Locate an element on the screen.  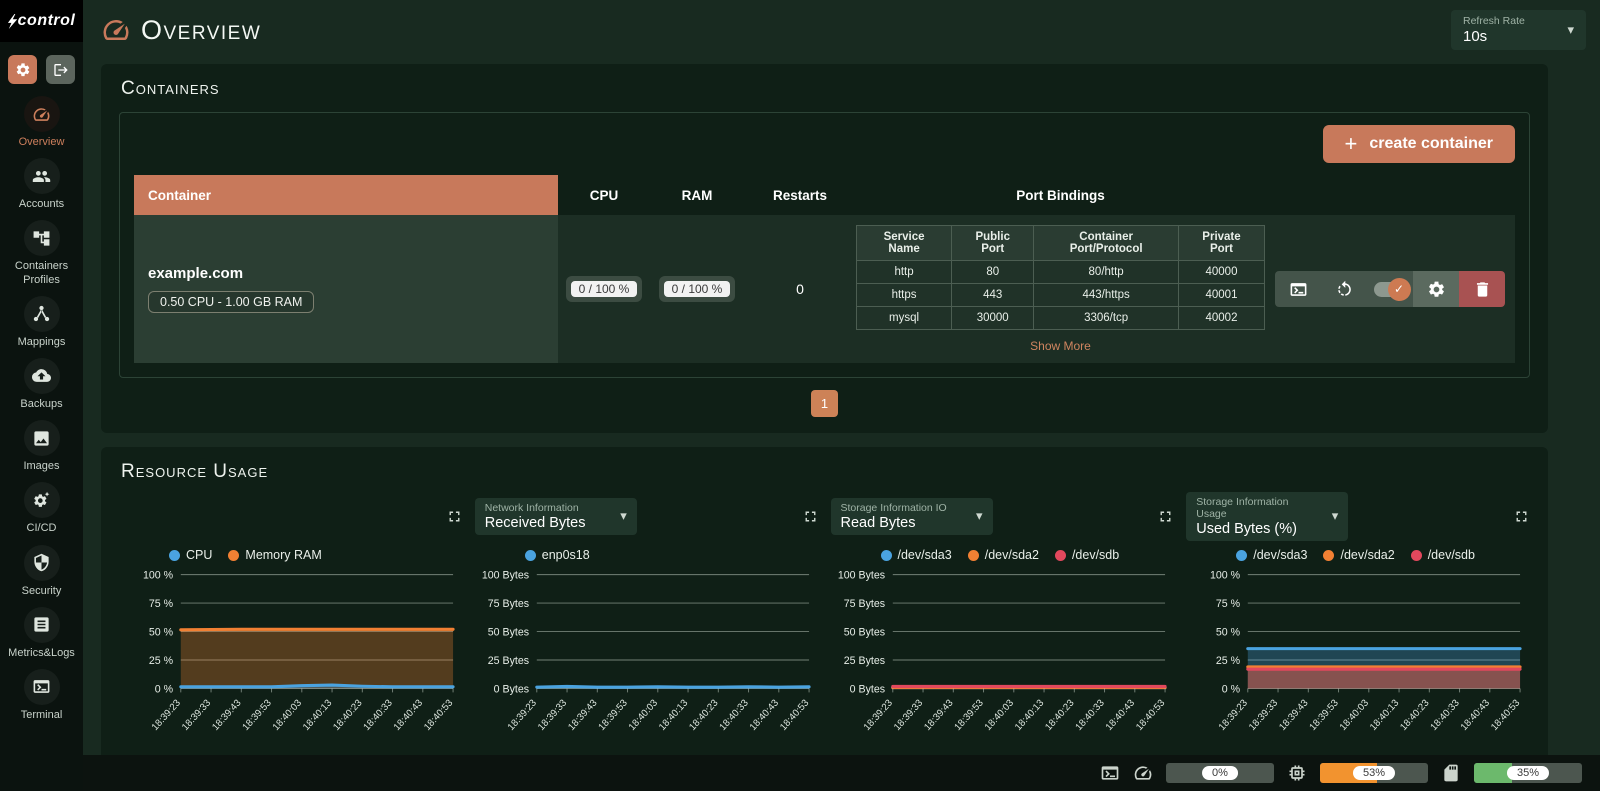
toggle-check-icon: ✓ is located at coordinates (1399, 289).